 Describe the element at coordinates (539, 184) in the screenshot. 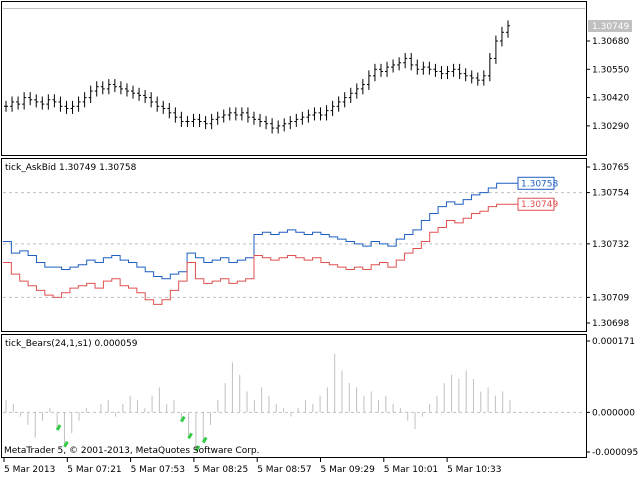

I see `series-last-value-label-ask: 1.30758` at that location.